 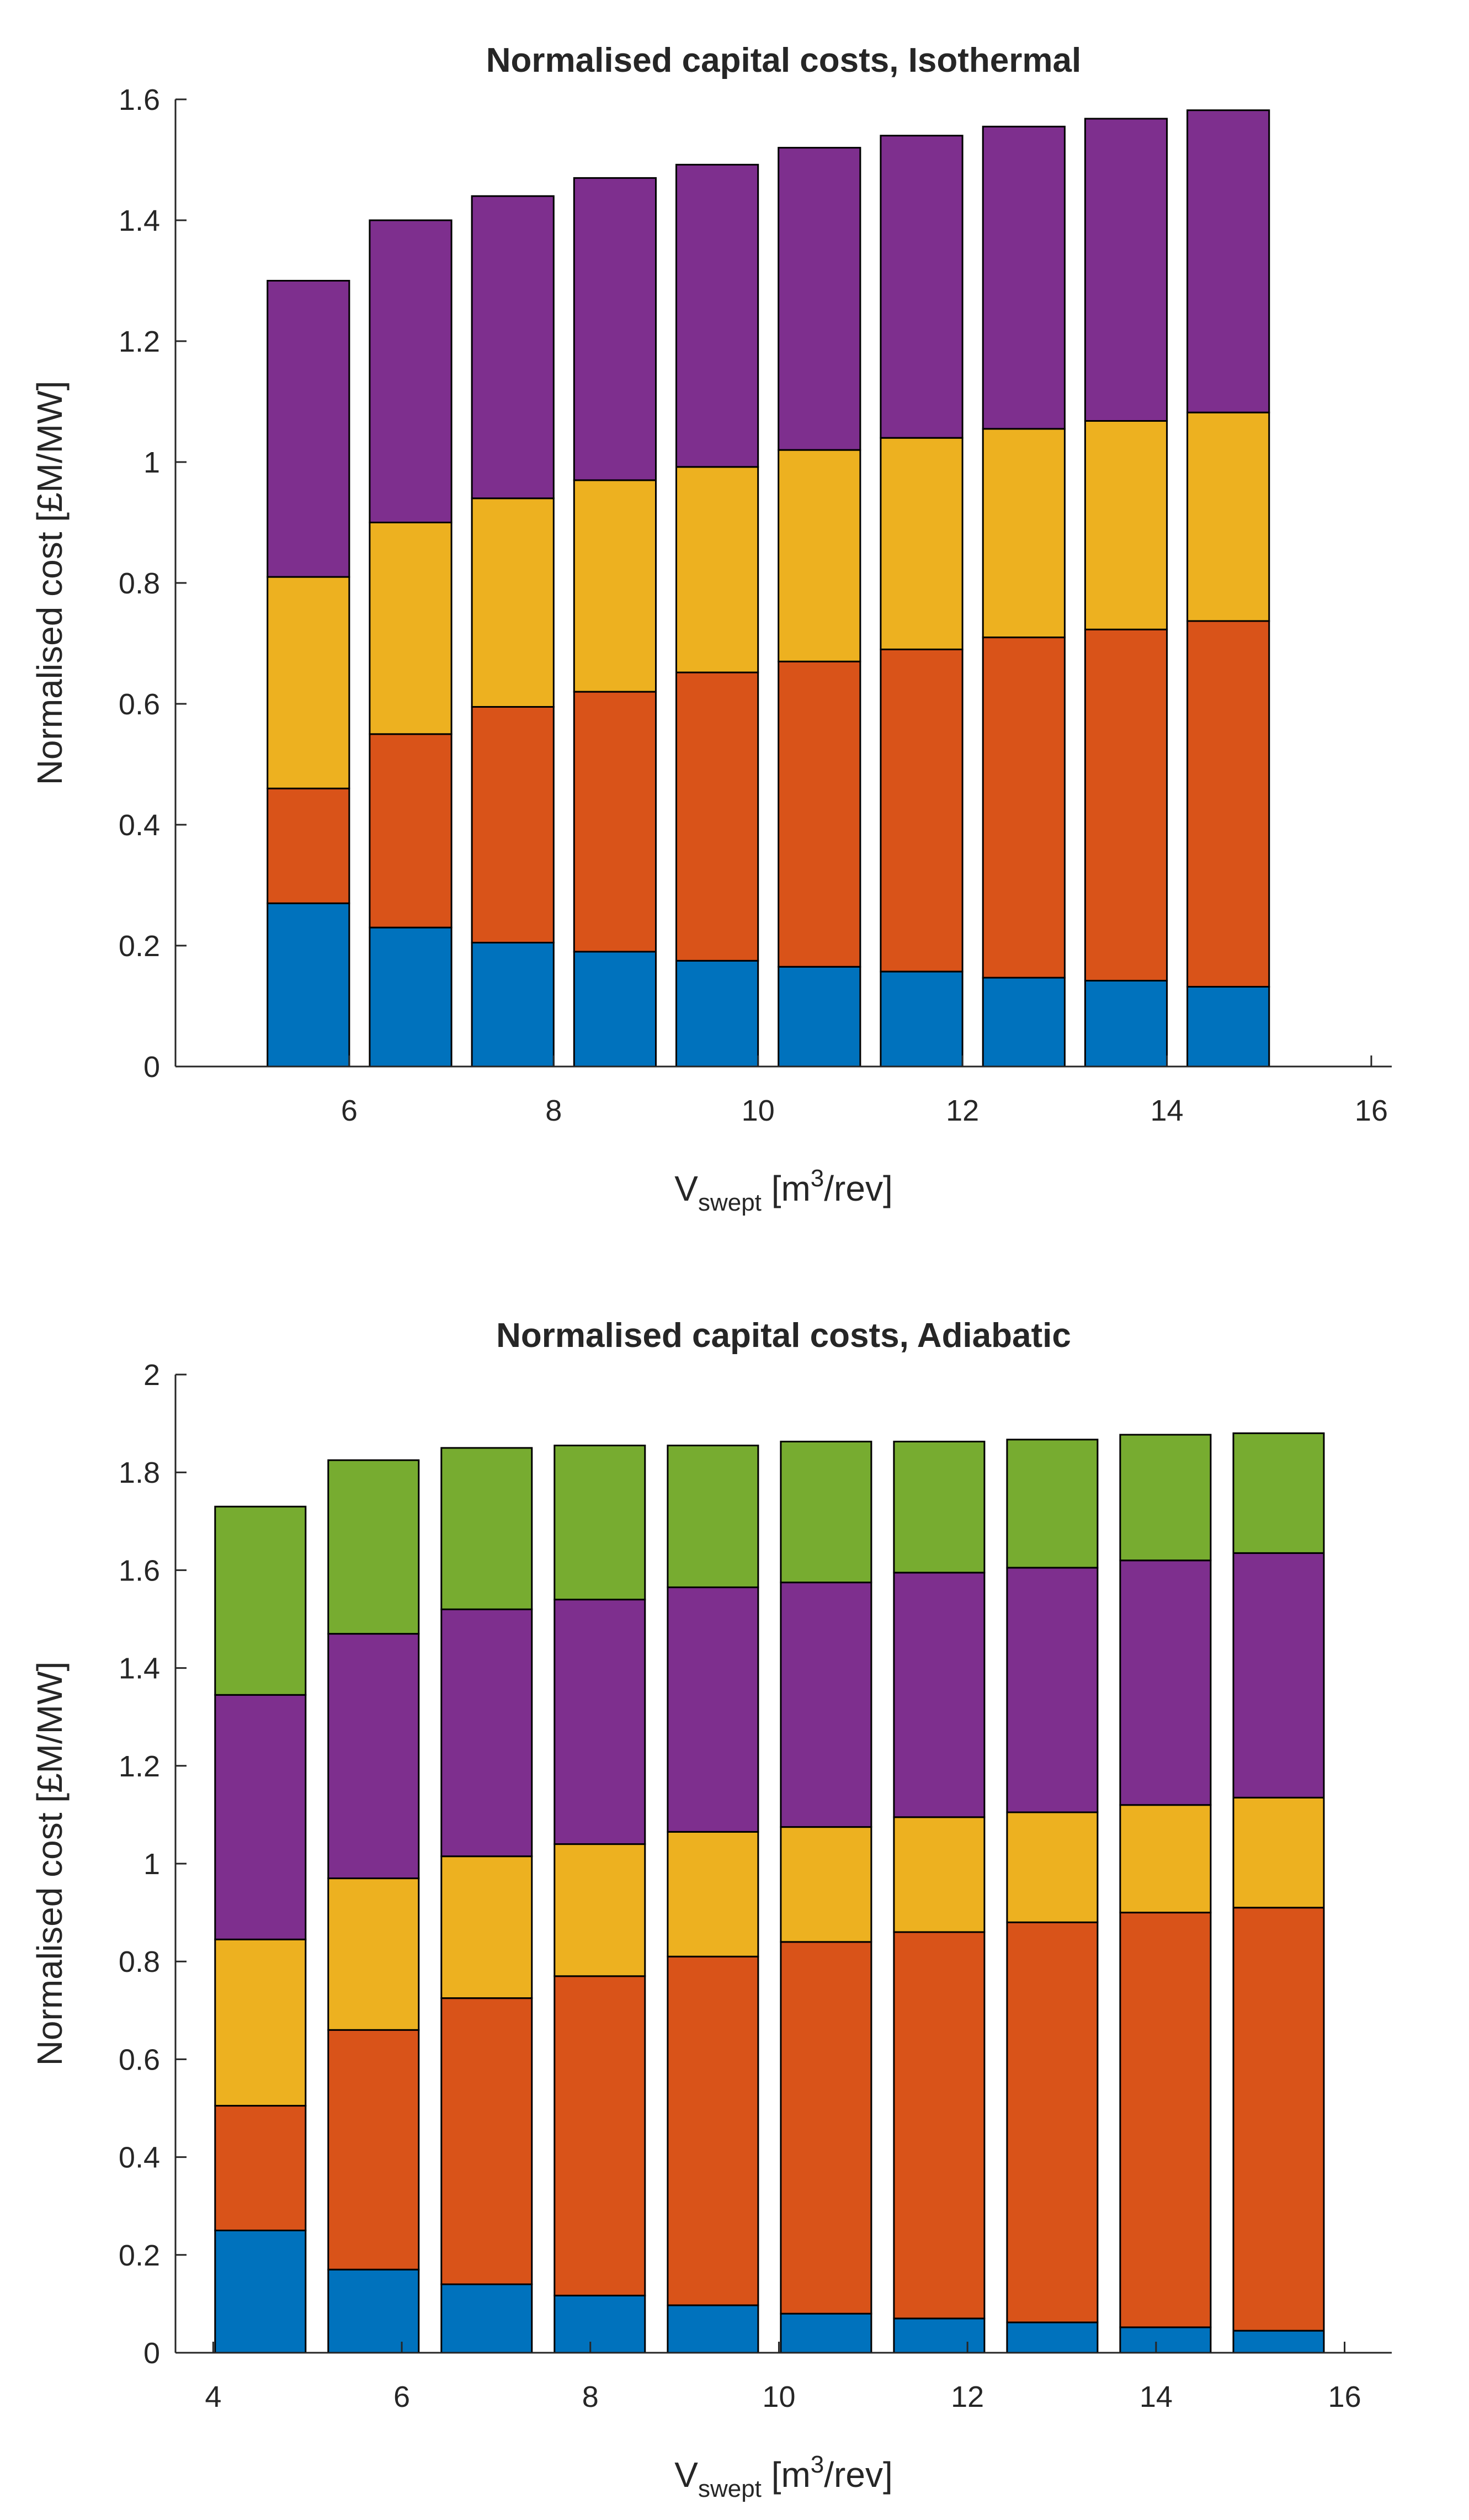 I want to click on adiabatic-x-label: Vswept [m3/rev], so click(x=783, y=2476).